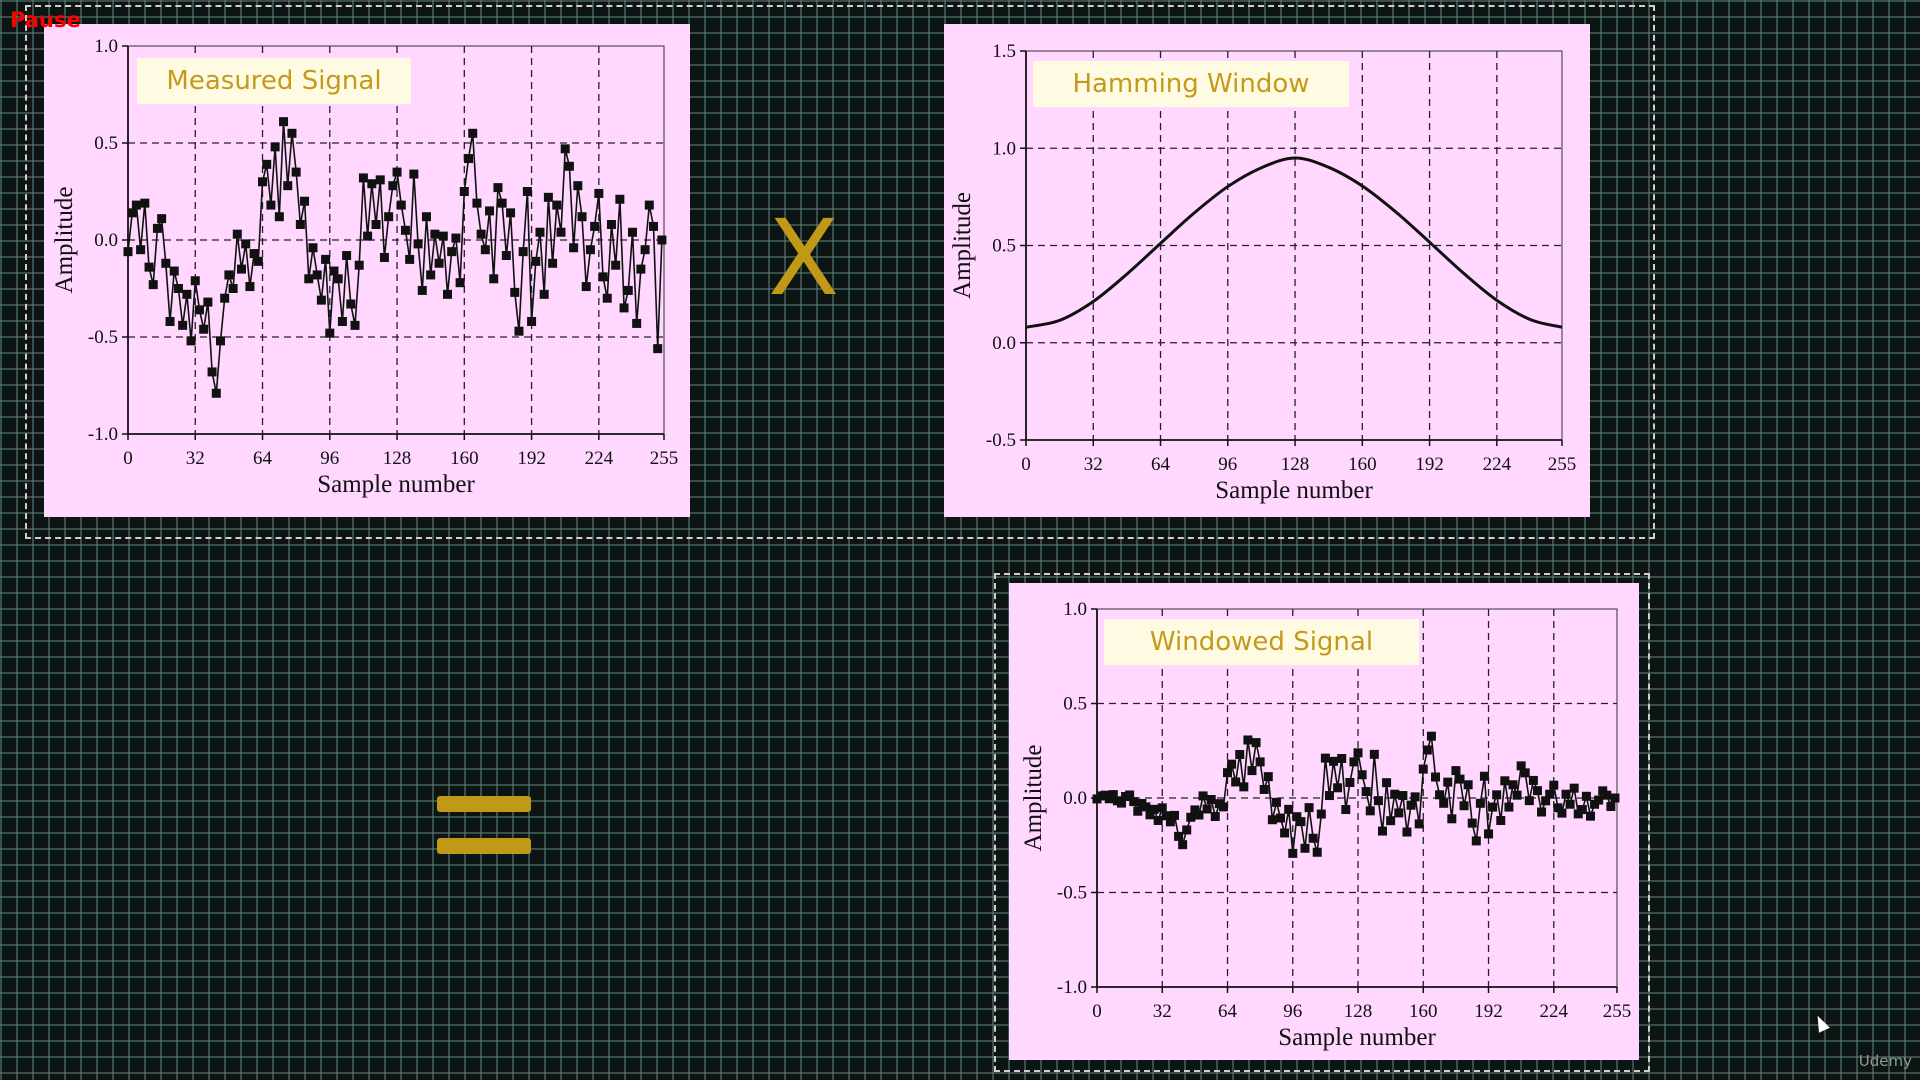 Image resolution: width=1920 pixels, height=1080 pixels. What do you see at coordinates (1429, 464) in the screenshot?
I see `x-tick-label: 192` at bounding box center [1429, 464].